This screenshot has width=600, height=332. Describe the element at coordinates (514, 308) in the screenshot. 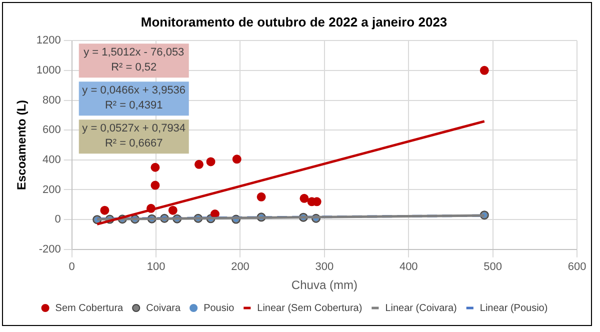

I see `legend-label: Linear (Pousio)` at that location.